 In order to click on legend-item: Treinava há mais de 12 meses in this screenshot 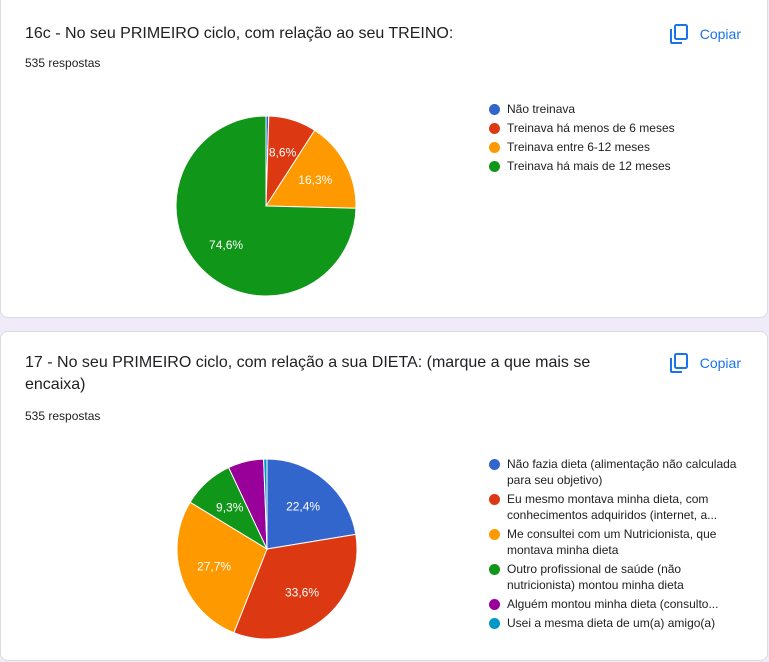, I will do `click(613, 166)`.